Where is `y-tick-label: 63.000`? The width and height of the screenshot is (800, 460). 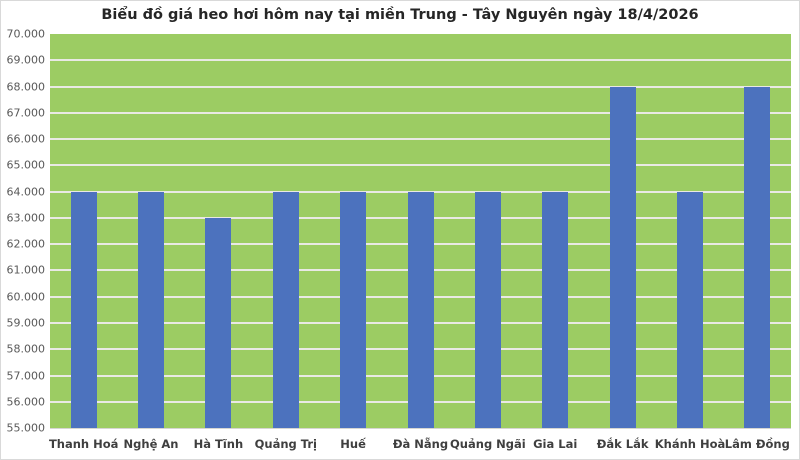 y-tick-label: 63.000 is located at coordinates (26, 218).